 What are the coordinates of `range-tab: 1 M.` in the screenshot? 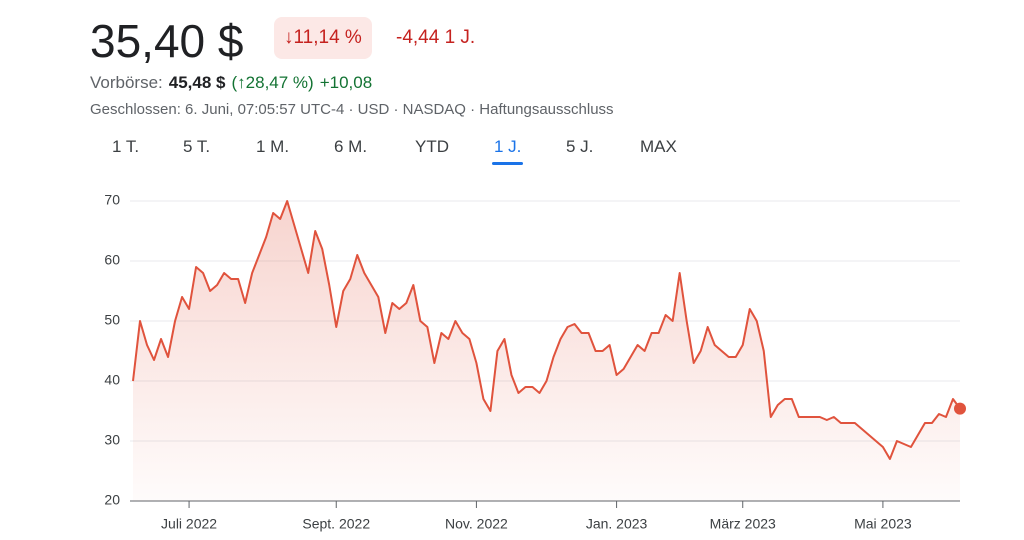 It's located at (273, 146).